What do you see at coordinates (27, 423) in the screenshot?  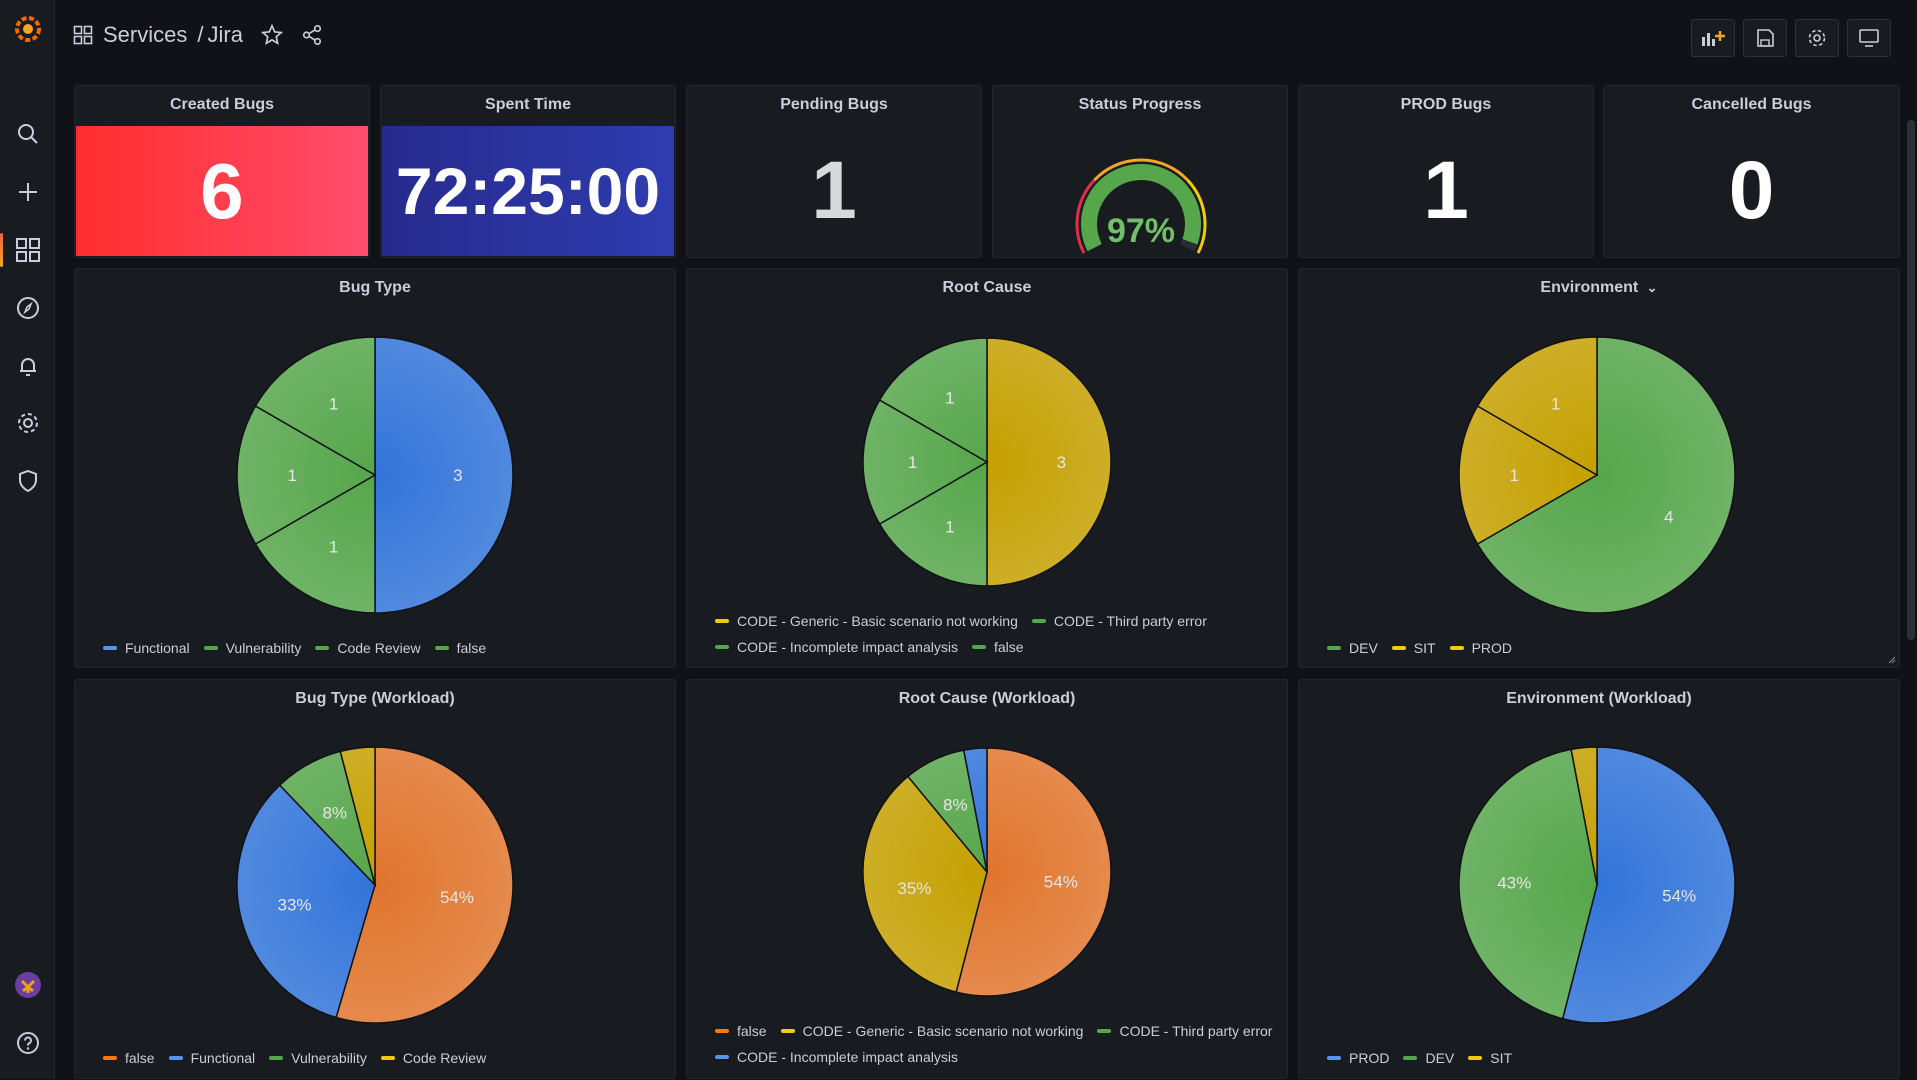 I see `configuration-gear-icon` at bounding box center [27, 423].